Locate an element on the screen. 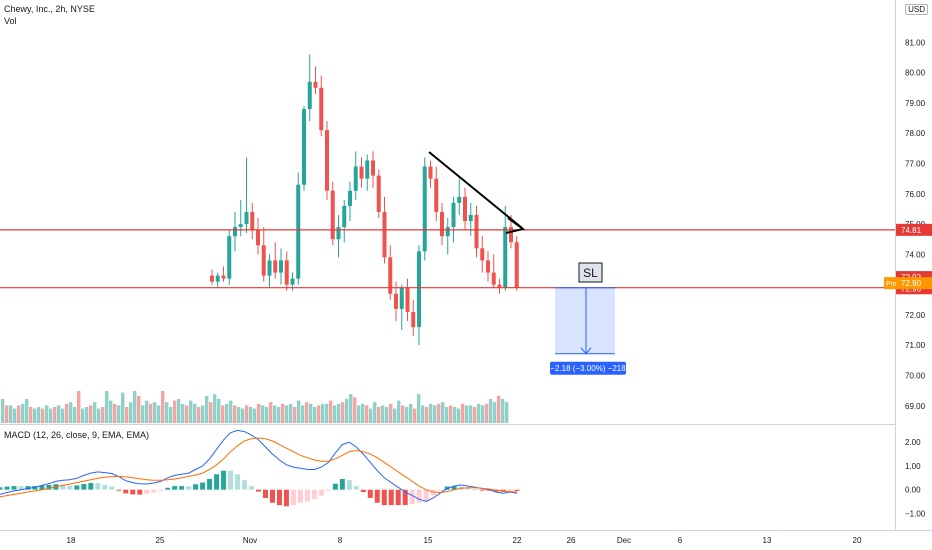 The height and width of the screenshot is (550, 932). stop-loss-box is located at coordinates (590, 272).